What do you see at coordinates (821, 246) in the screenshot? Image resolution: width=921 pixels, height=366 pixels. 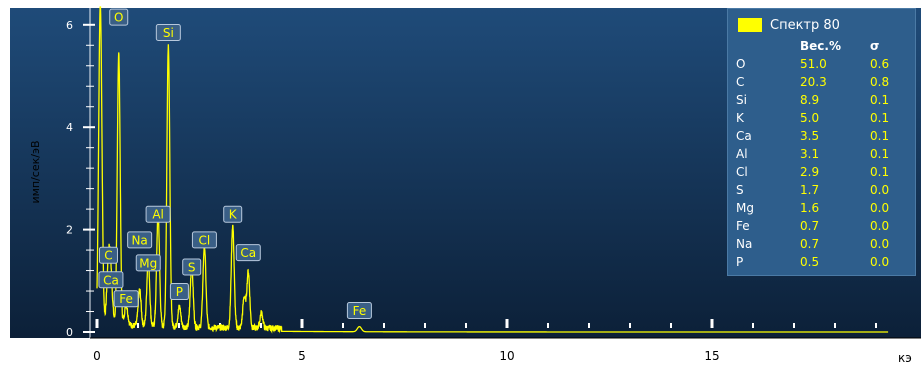 I see `legend-row: Na 0.7 0.0` at bounding box center [821, 246].